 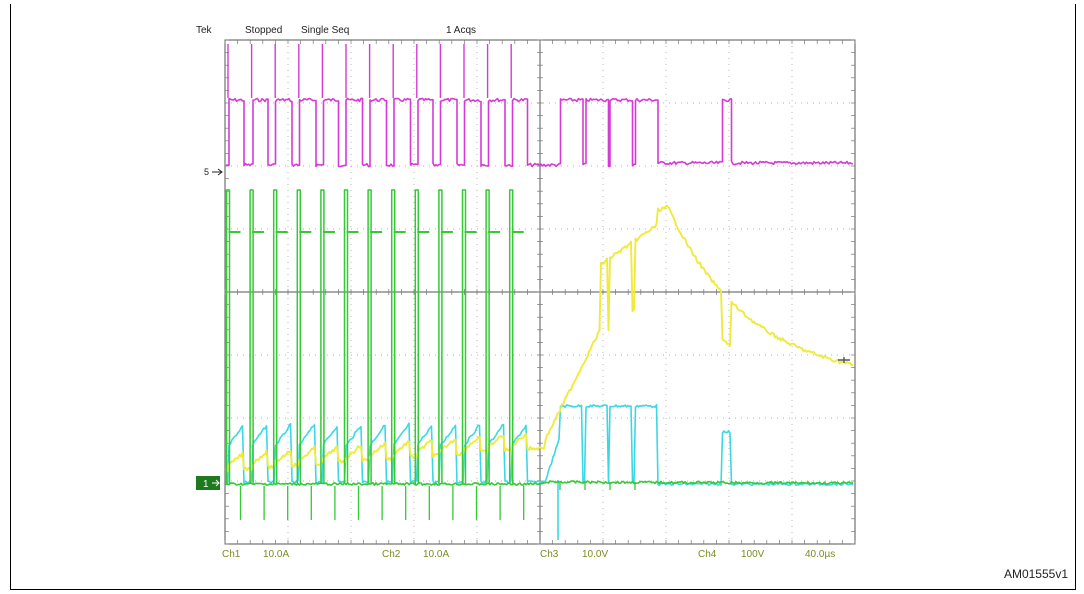 I want to click on ch4-ref-marker: 5, so click(x=206, y=172).